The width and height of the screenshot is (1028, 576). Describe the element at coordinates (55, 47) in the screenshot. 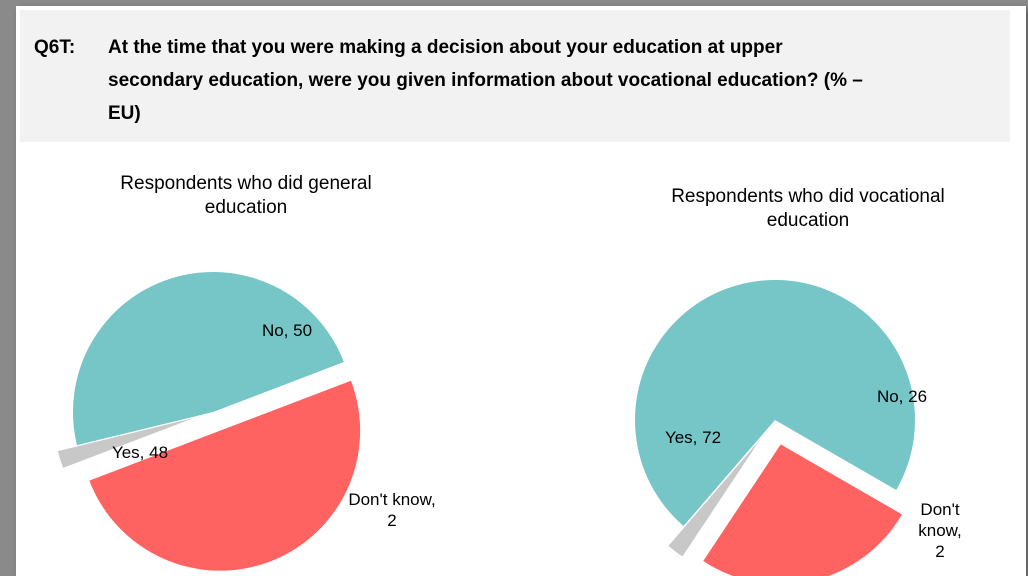

I see `question-label: Q6T:` at that location.